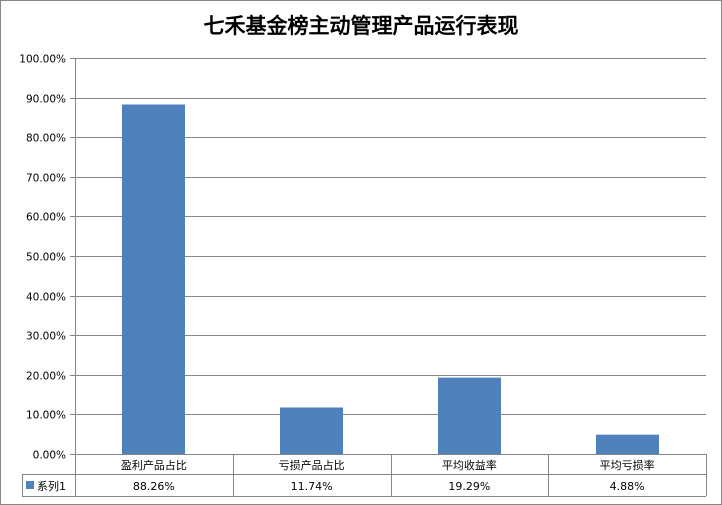 Image resolution: width=722 pixels, height=505 pixels. What do you see at coordinates (469, 465) in the screenshot?
I see `x-category-label: 平均收益率` at bounding box center [469, 465].